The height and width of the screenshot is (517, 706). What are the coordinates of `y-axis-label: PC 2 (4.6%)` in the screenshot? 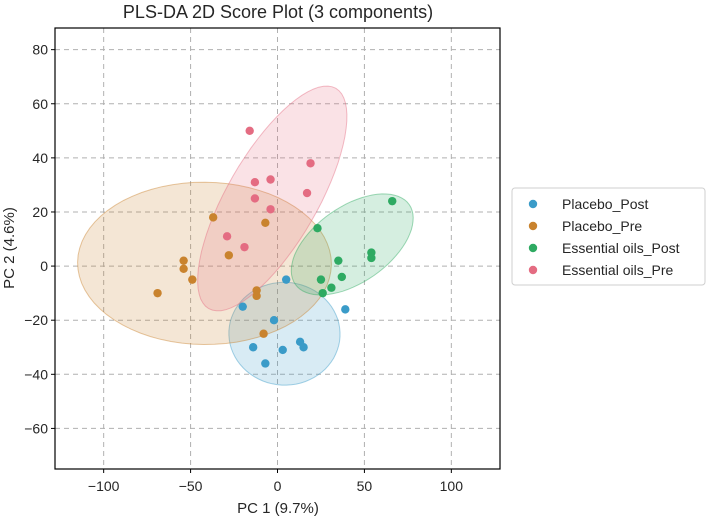 It's located at (9, 248).